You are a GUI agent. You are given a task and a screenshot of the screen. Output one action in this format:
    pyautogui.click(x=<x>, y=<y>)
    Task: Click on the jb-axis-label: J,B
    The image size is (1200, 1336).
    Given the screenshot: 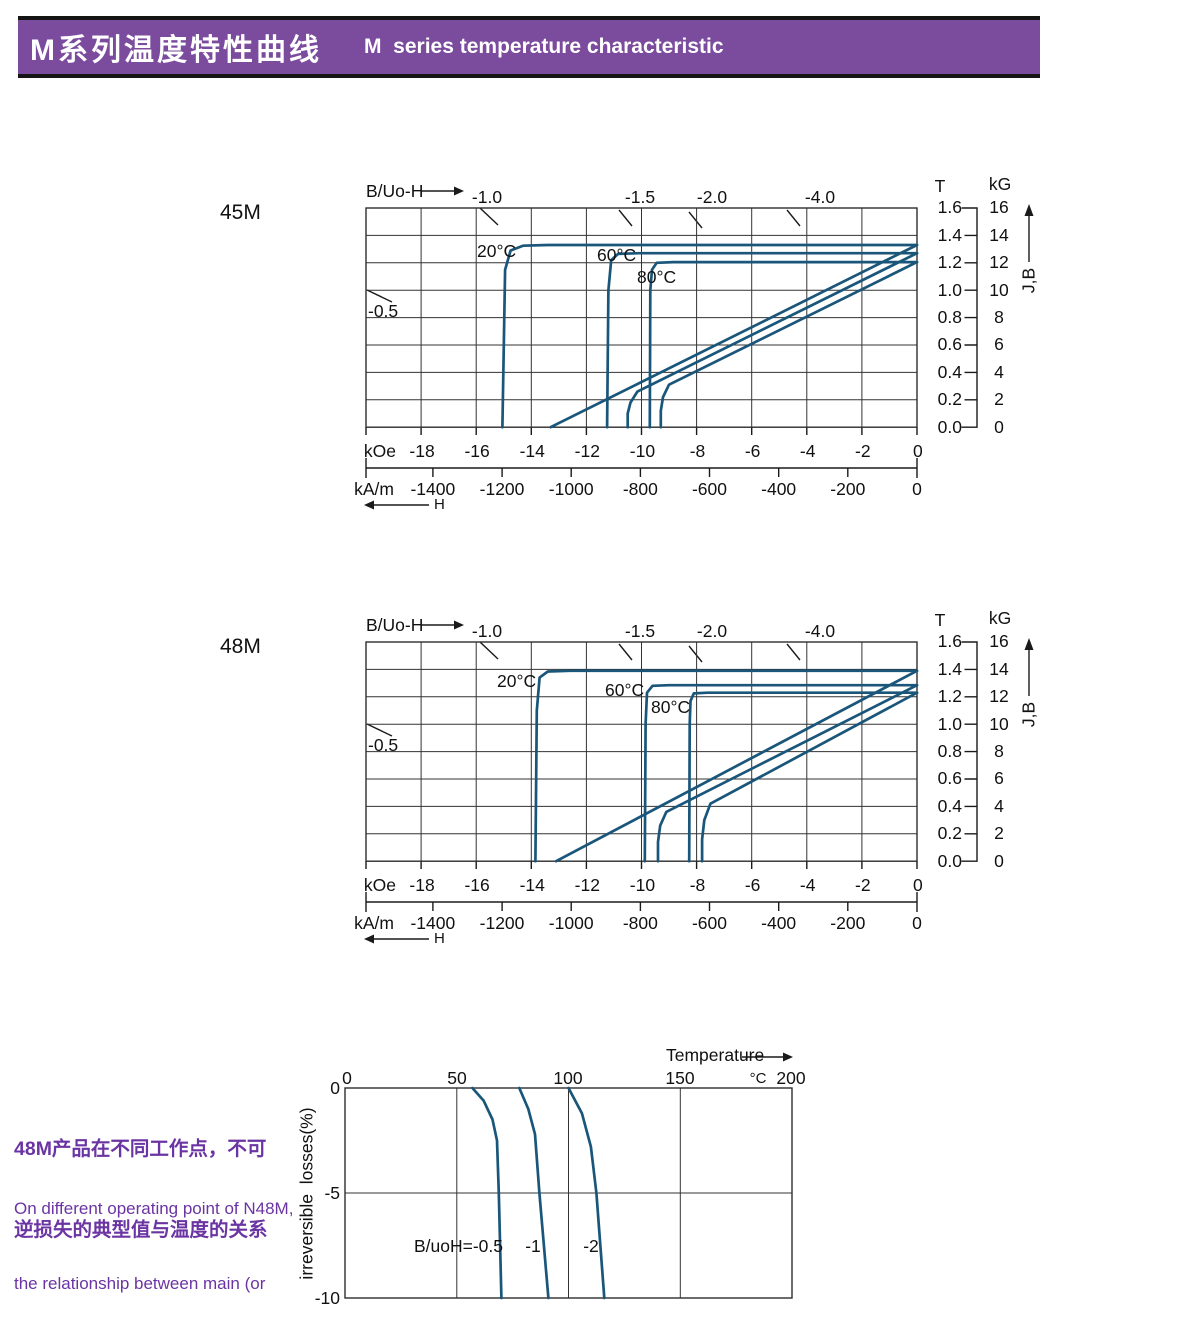 What is the action you would take?
    pyautogui.click(x=1028, y=714)
    